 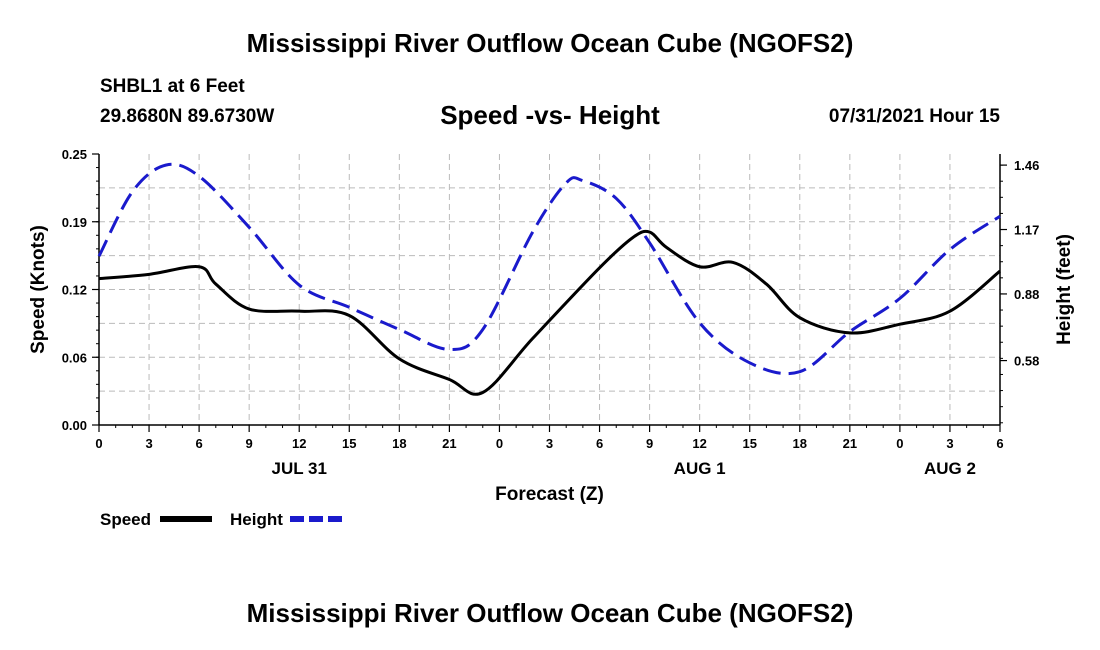 I want to click on y-tick-label: 0.19, so click(x=74, y=222).